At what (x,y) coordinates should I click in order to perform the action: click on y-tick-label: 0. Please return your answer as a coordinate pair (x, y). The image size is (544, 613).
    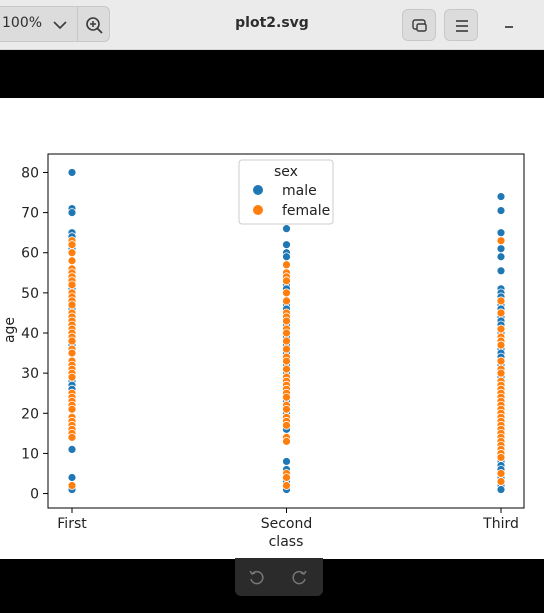
    Looking at the image, I should click on (34, 495).